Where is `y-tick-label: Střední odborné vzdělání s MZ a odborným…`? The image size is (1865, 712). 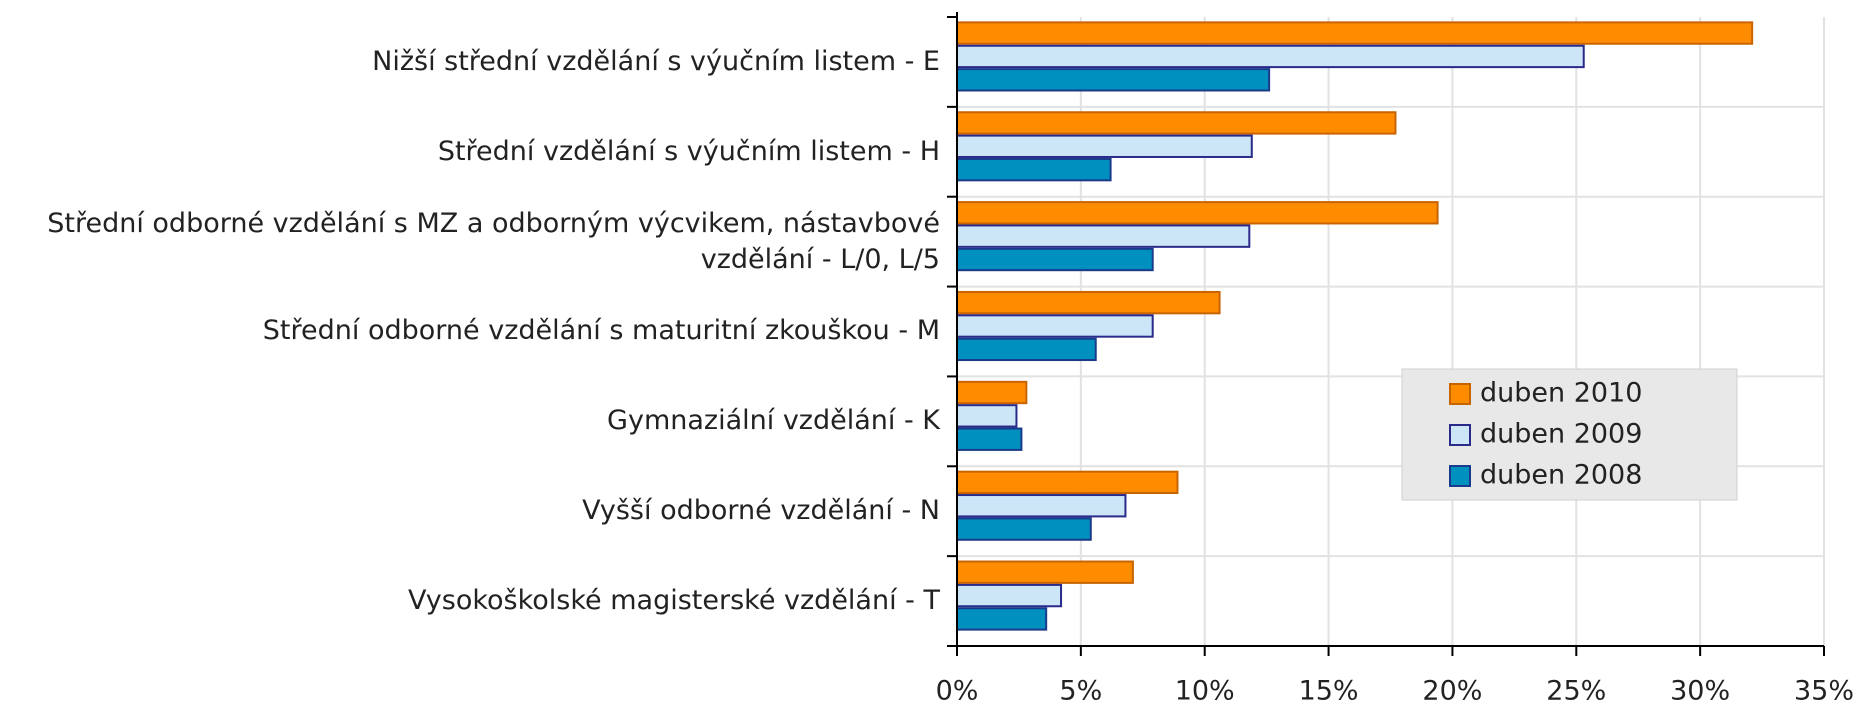
y-tick-label: Střední odborné vzdělání s MZ a odborným… is located at coordinates (493, 241).